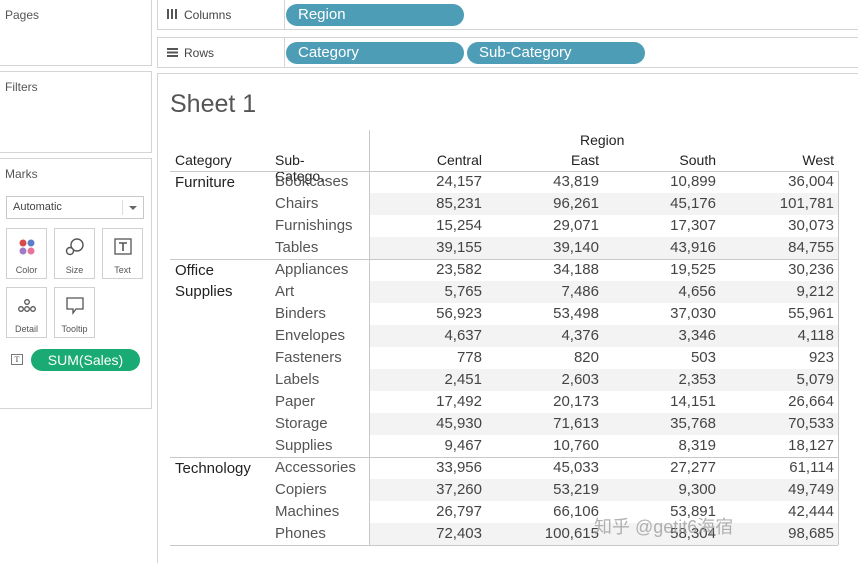 The height and width of the screenshot is (563, 858). Describe the element at coordinates (76, 112) in the screenshot. I see `filters-card: Filters` at that location.